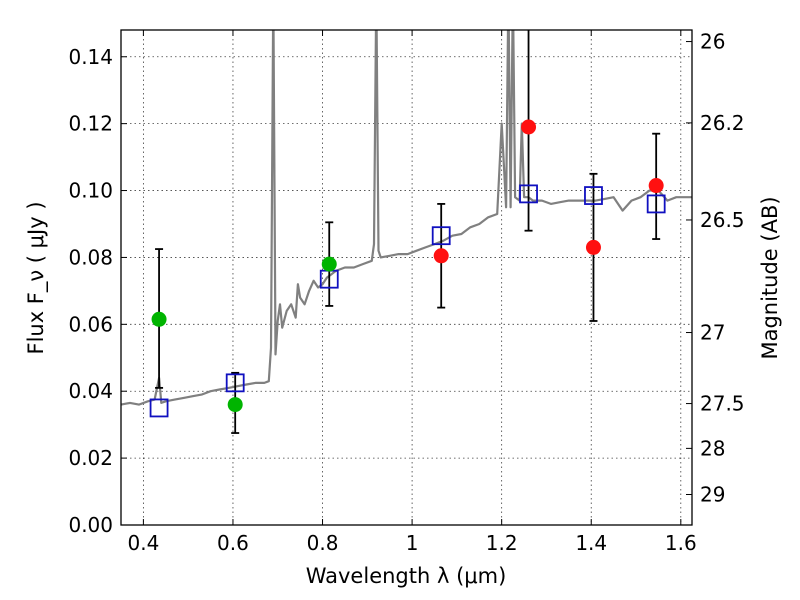  What do you see at coordinates (36, 277) in the screenshot?
I see `y-axis-label: Flux F_ν ( μJy )` at bounding box center [36, 277].